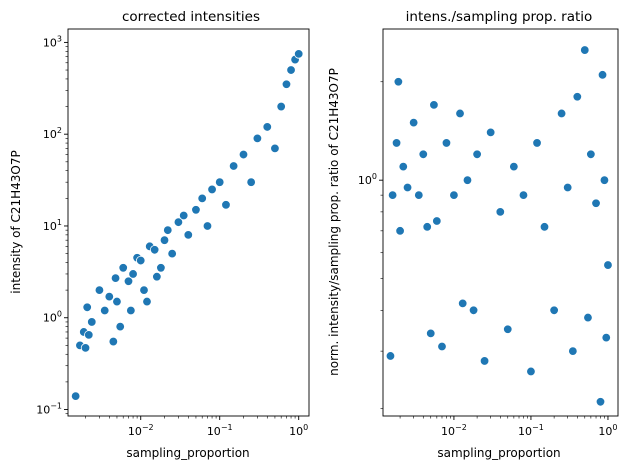 This screenshot has width=629, height=470. What do you see at coordinates (49, 409) in the screenshot?
I see `y-tick-label: 10⁻¹` at bounding box center [49, 409].